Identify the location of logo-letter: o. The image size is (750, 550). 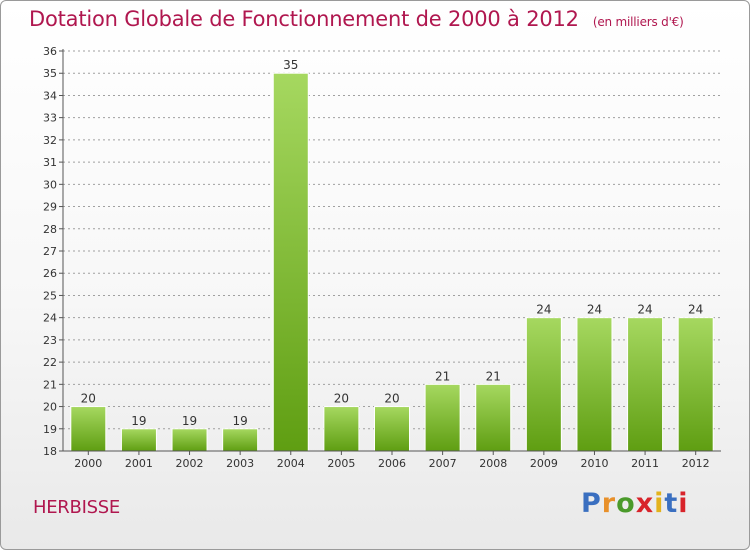
(626, 503).